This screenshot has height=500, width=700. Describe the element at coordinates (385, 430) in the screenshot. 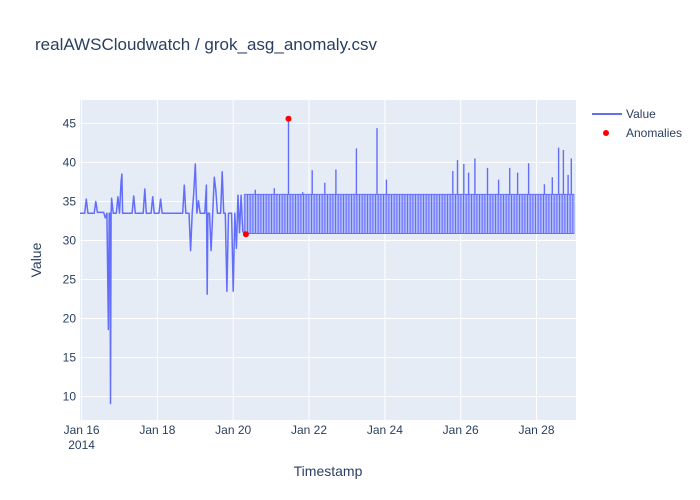

I see `x-tick-label: Jan 24` at that location.